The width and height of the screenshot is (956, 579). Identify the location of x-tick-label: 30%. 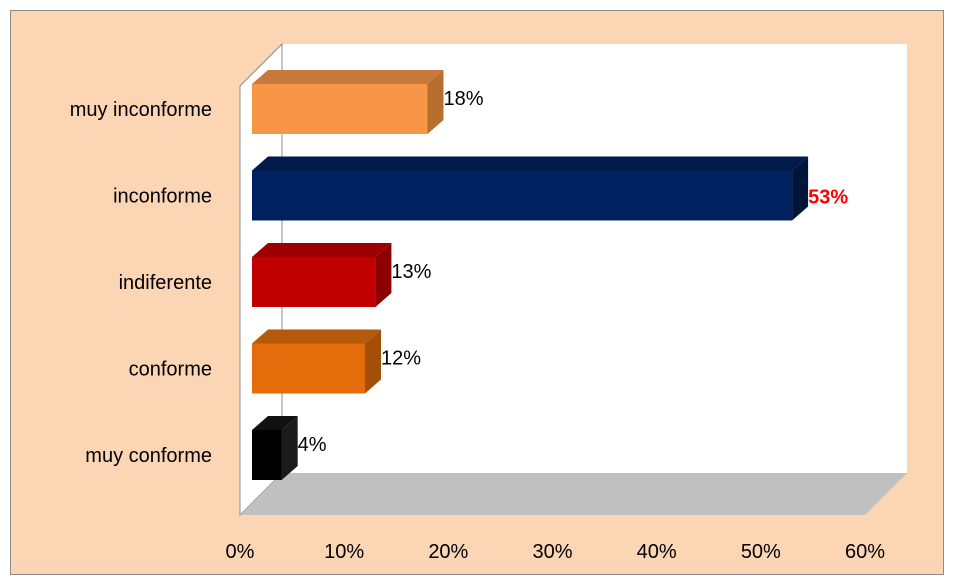
(552, 552).